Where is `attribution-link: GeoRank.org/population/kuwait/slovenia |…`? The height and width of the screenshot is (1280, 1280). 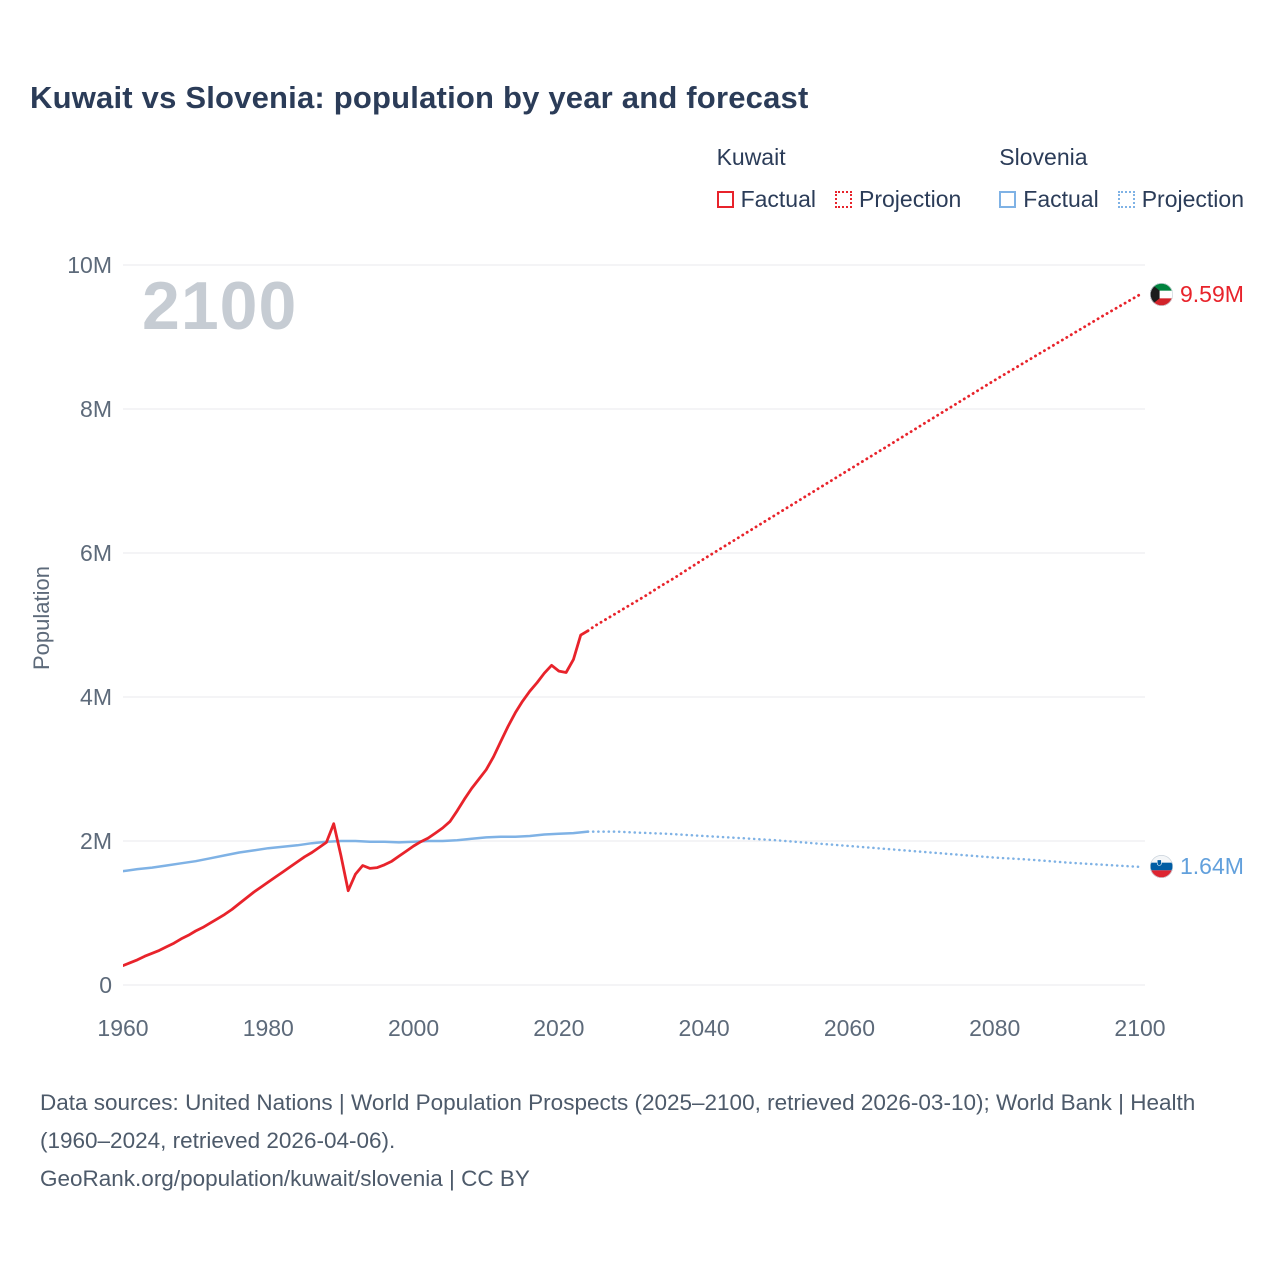 attribution-link: GeoRank.org/population/kuwait/slovenia |… is located at coordinates (285, 1178).